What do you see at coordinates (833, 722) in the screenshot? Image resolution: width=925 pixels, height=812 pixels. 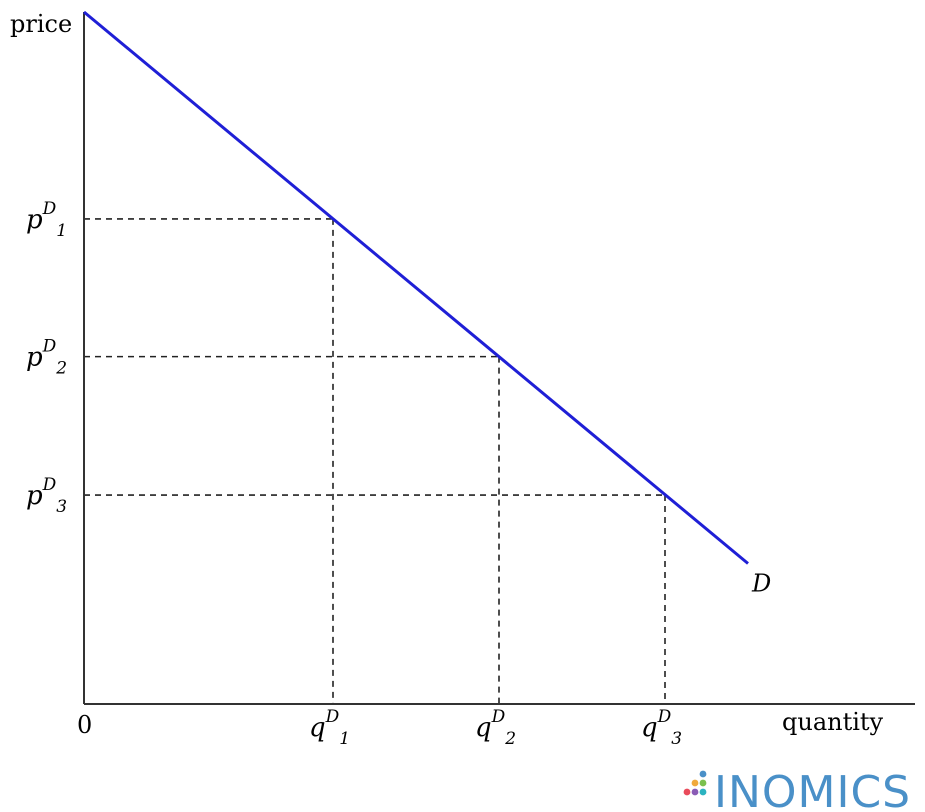 I see `x-axis-label: quantity` at bounding box center [833, 722].